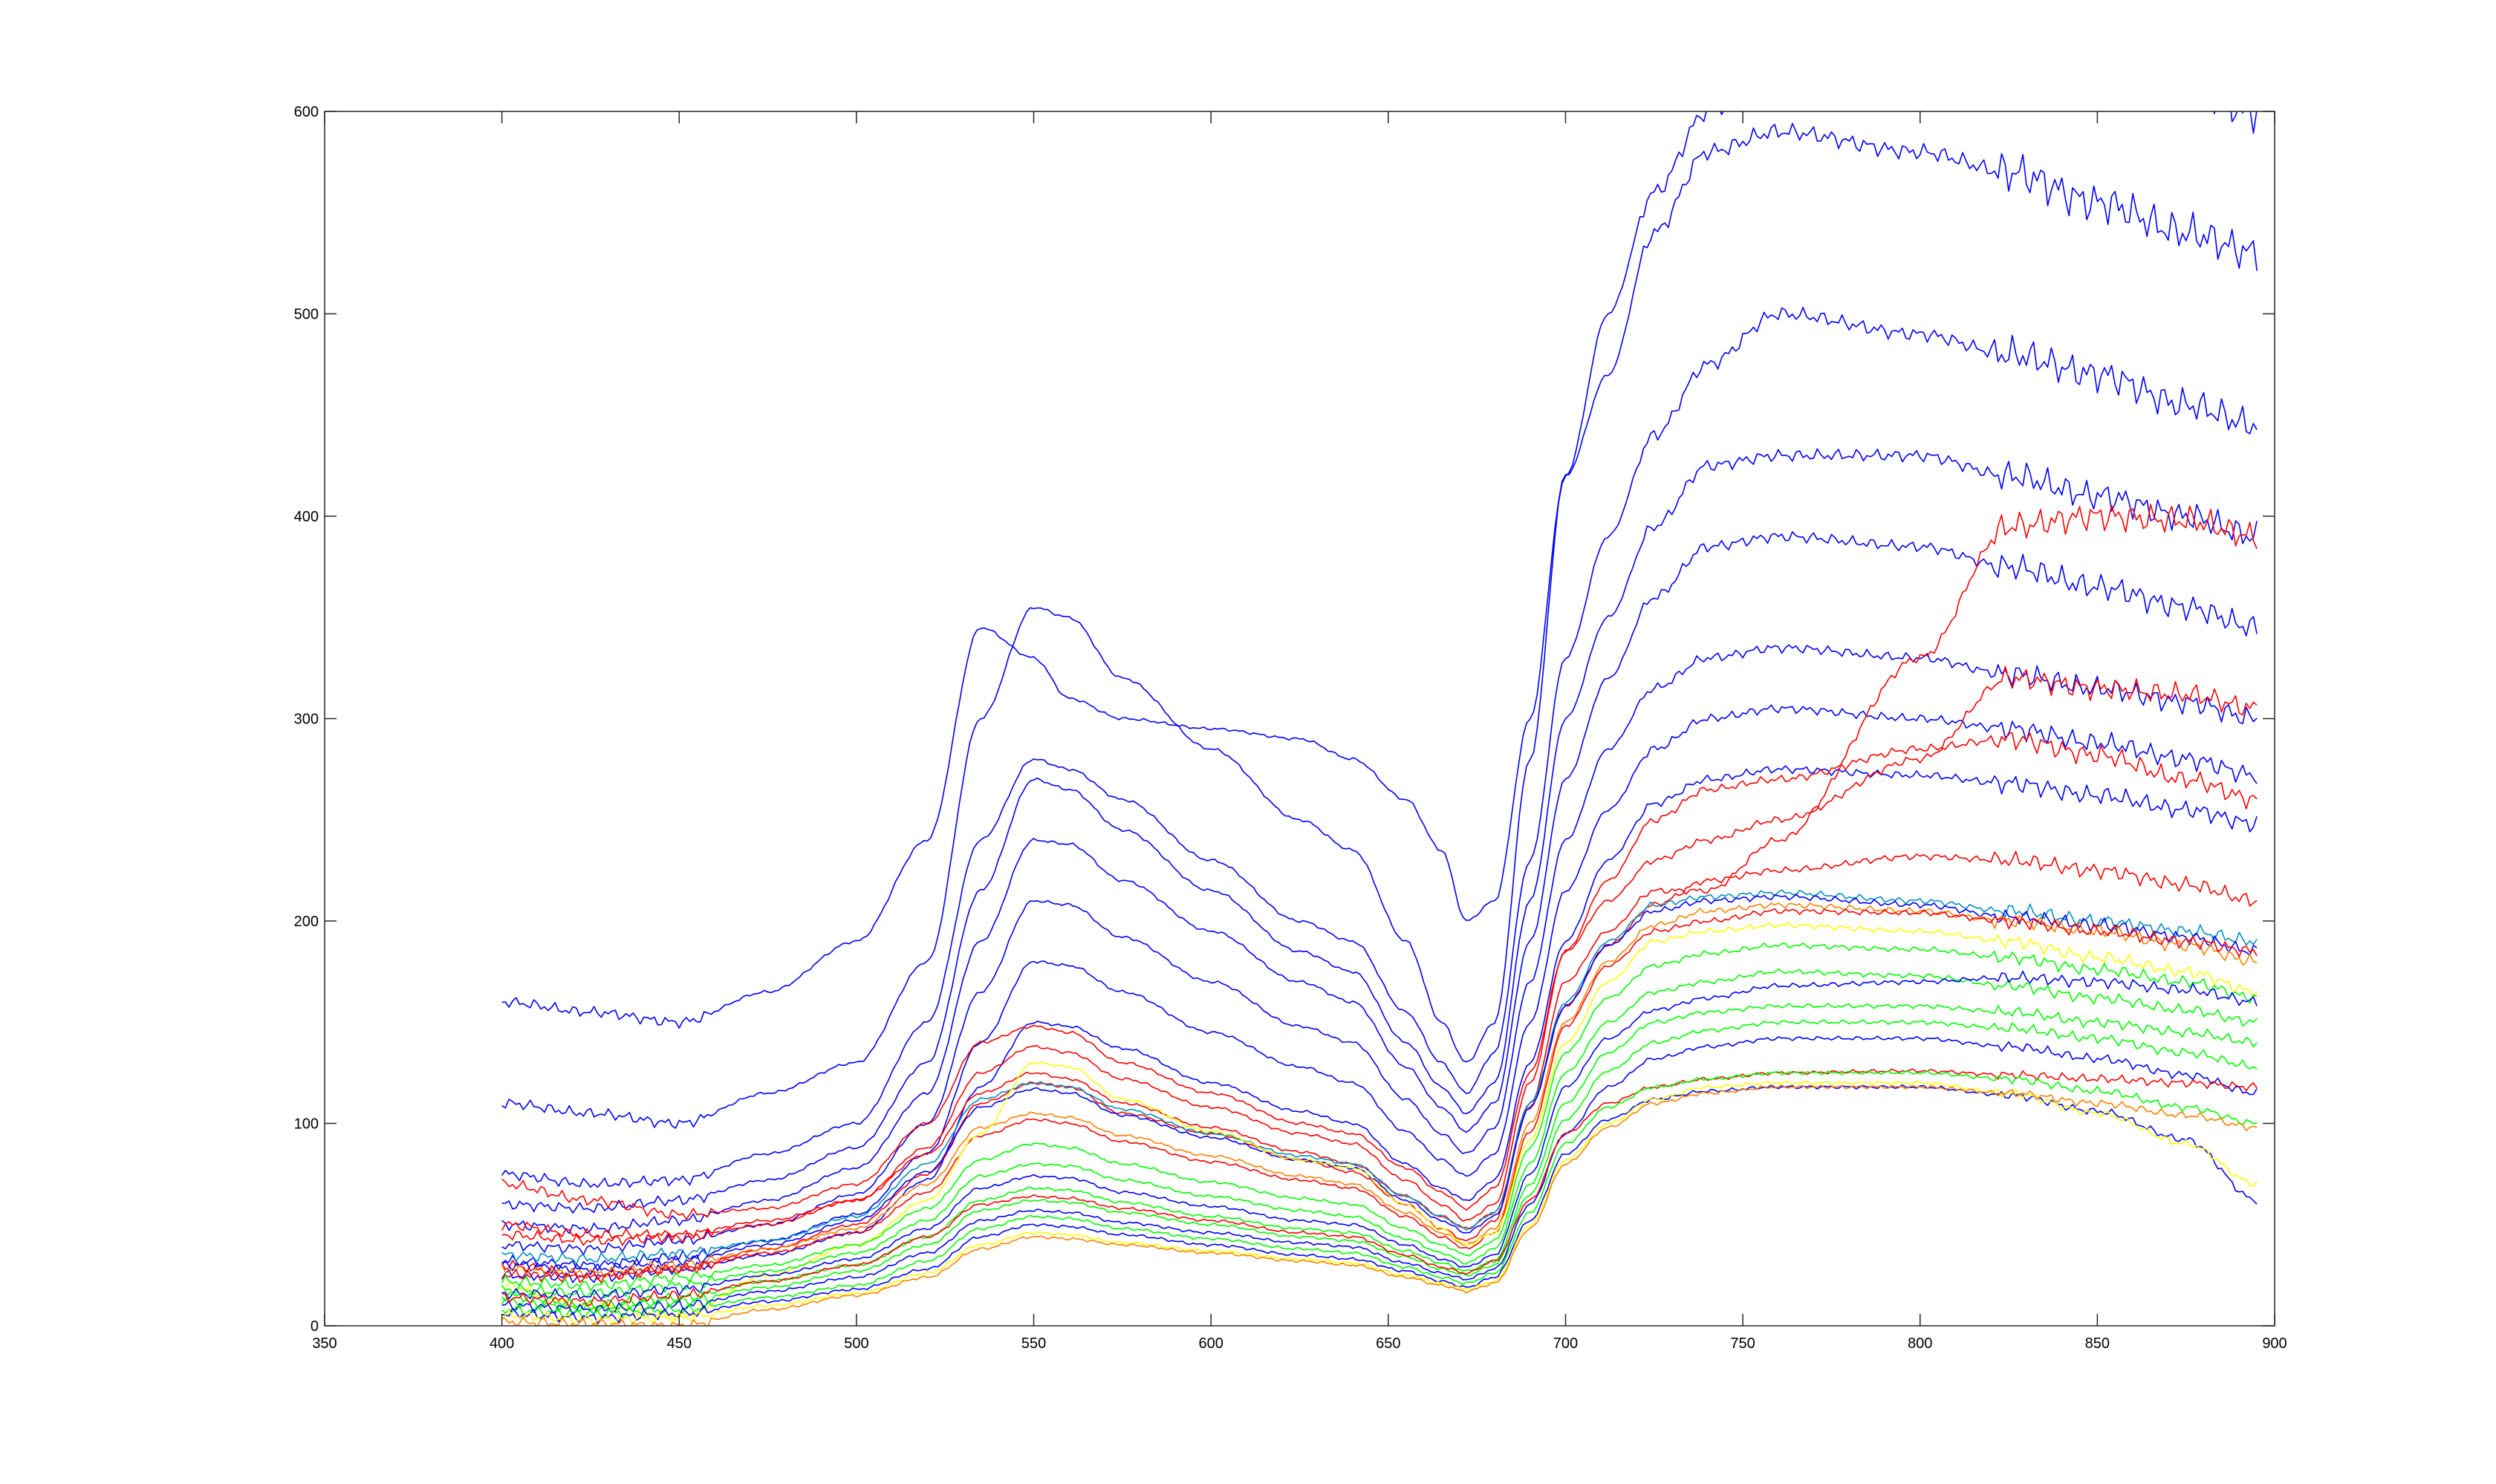 This screenshot has width=2496, height=1484. I want to click on y-tick-label: 600, so click(306, 112).